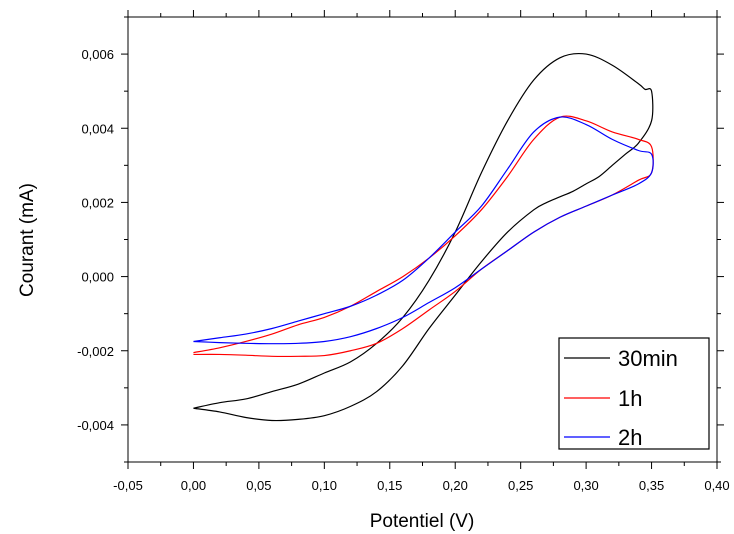  I want to click on legend: 30min 1h 2h, so click(634, 393).